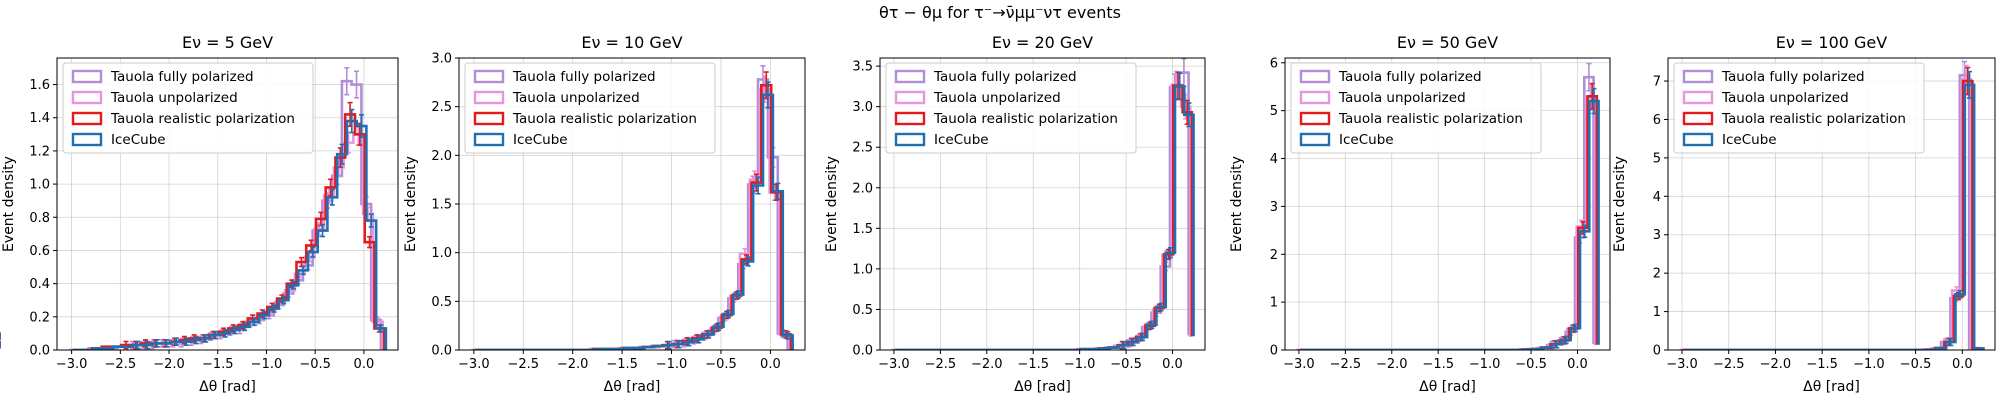 This screenshot has width=2000, height=400. I want to click on y-tick-label: 3, so click(1657, 235).